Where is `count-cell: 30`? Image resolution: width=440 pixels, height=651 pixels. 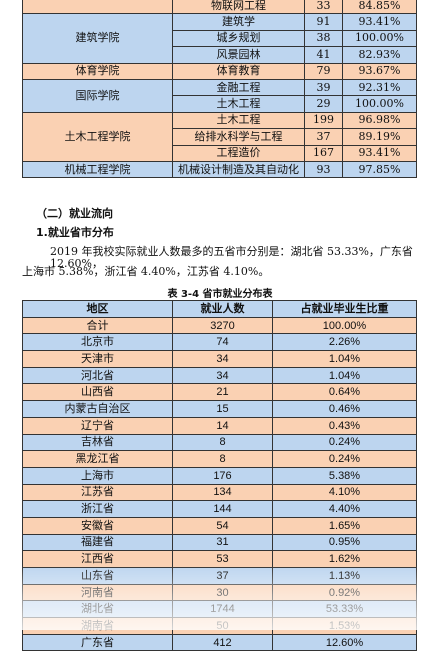 count-cell: 30 is located at coordinates (222, 592).